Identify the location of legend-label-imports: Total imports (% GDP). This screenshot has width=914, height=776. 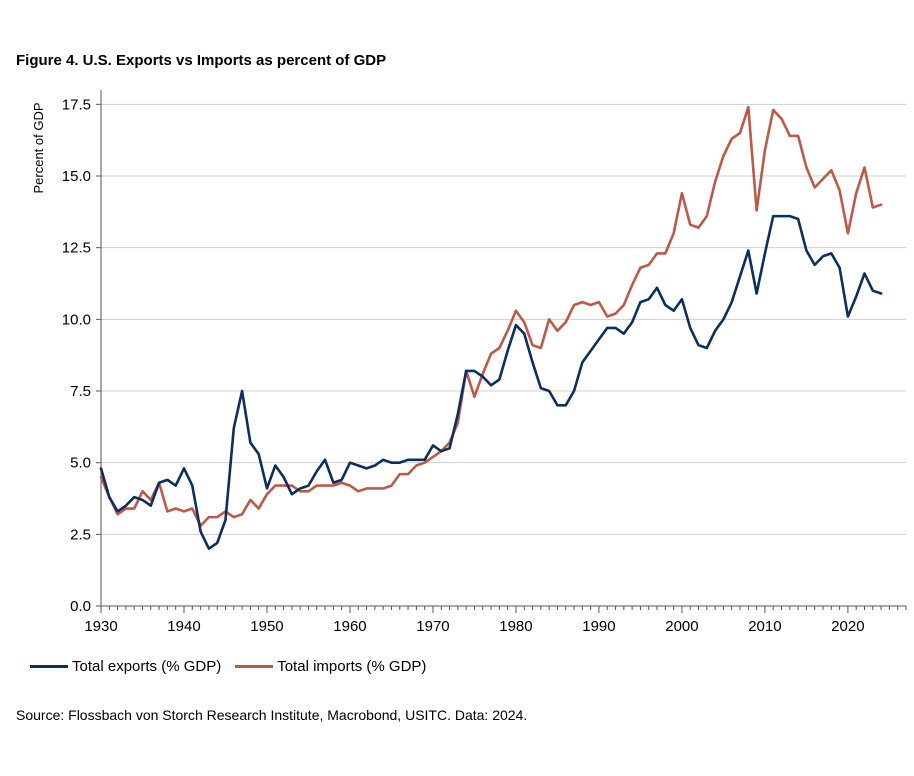
(352, 666).